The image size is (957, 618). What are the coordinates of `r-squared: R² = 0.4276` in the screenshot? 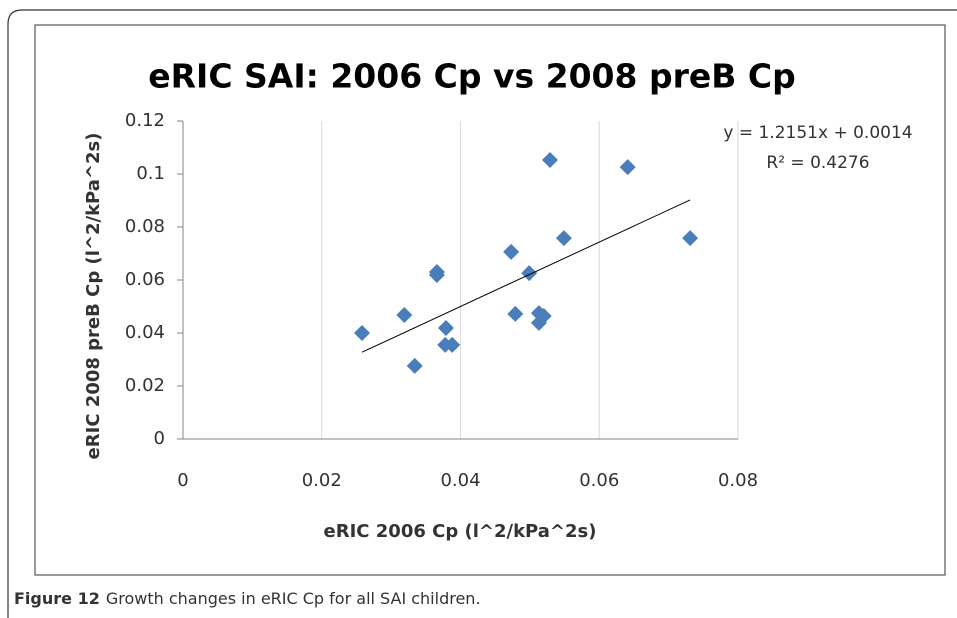 It's located at (817, 163).